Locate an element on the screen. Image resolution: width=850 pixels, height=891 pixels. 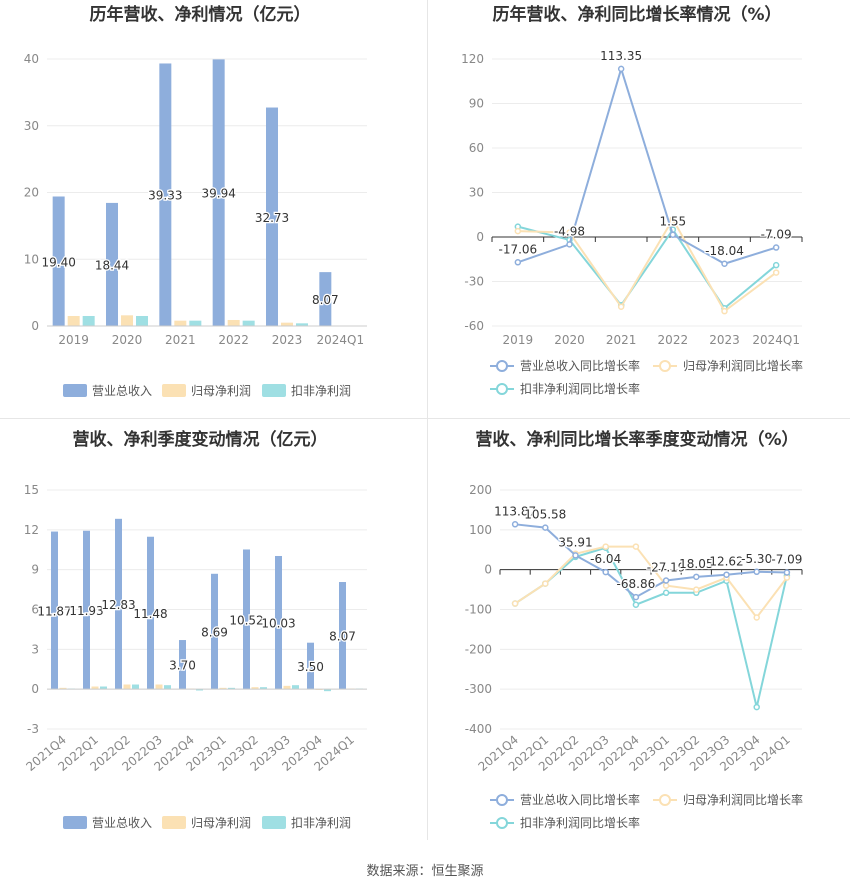
y-tick-label: 10 is located at coordinates (31, 259).